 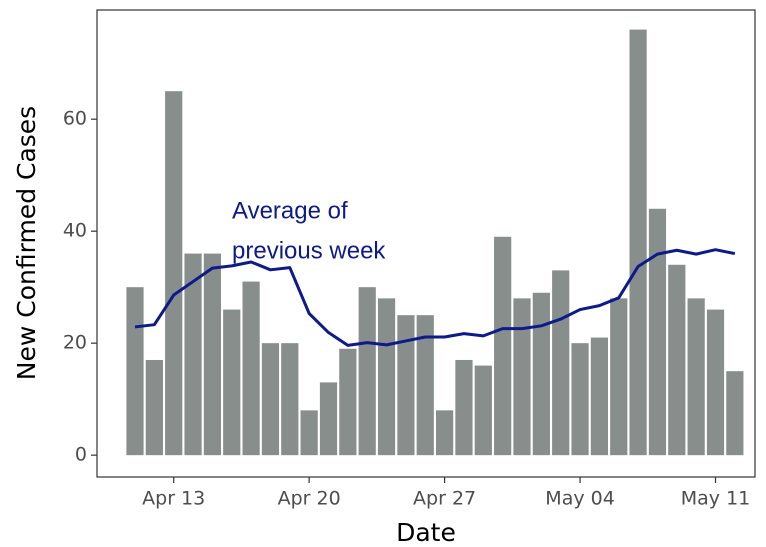 I want to click on x-tick-label: Apr 13, so click(x=173, y=499).